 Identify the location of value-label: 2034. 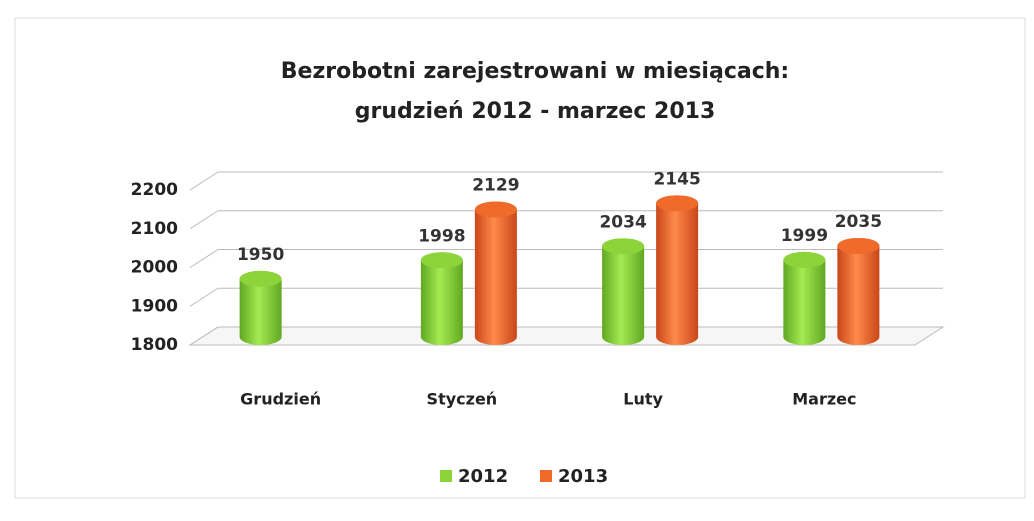
(622, 222).